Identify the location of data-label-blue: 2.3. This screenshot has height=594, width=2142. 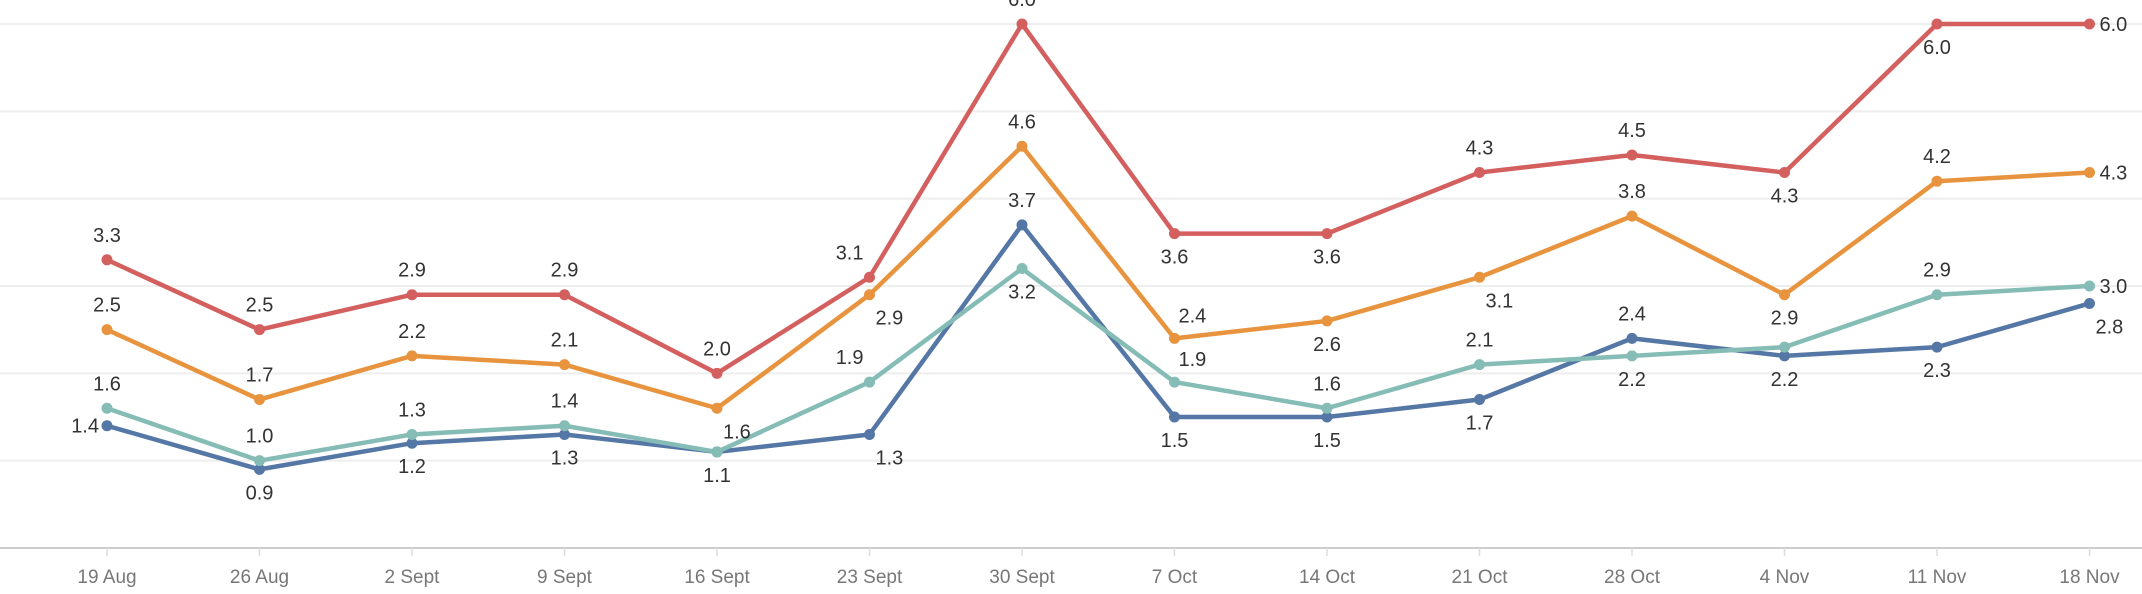
(1937, 371).